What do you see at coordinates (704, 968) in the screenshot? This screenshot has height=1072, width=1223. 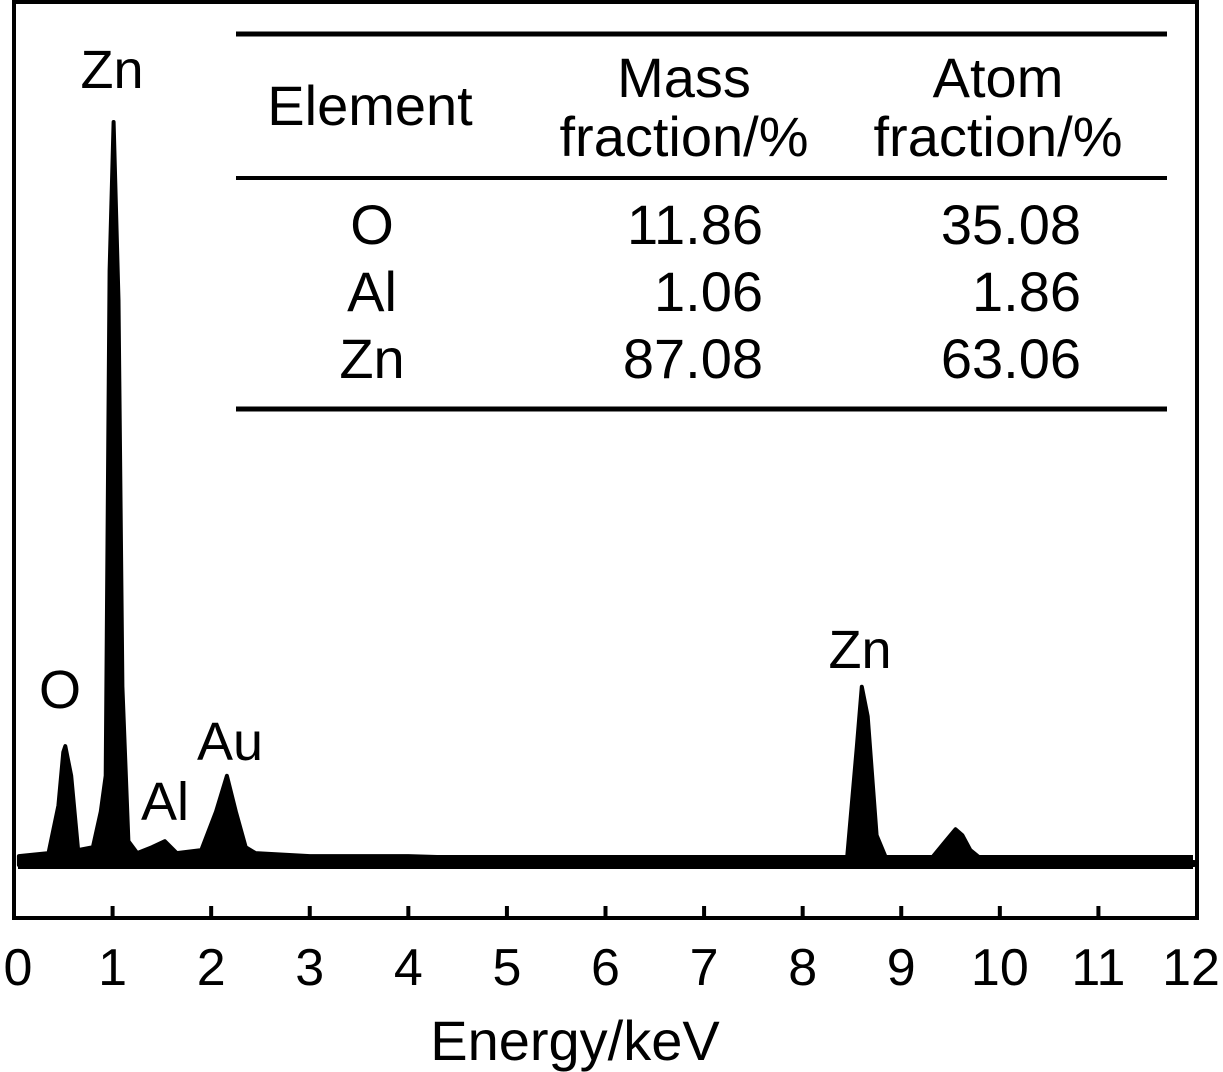 I see `x-tick-label: 7` at bounding box center [704, 968].